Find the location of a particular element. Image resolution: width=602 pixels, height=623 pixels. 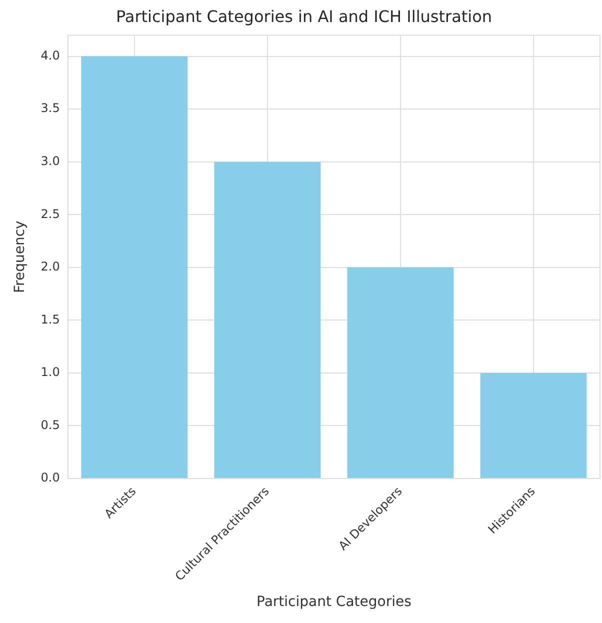

y-tick-label: 2.0 is located at coordinates (50, 267).